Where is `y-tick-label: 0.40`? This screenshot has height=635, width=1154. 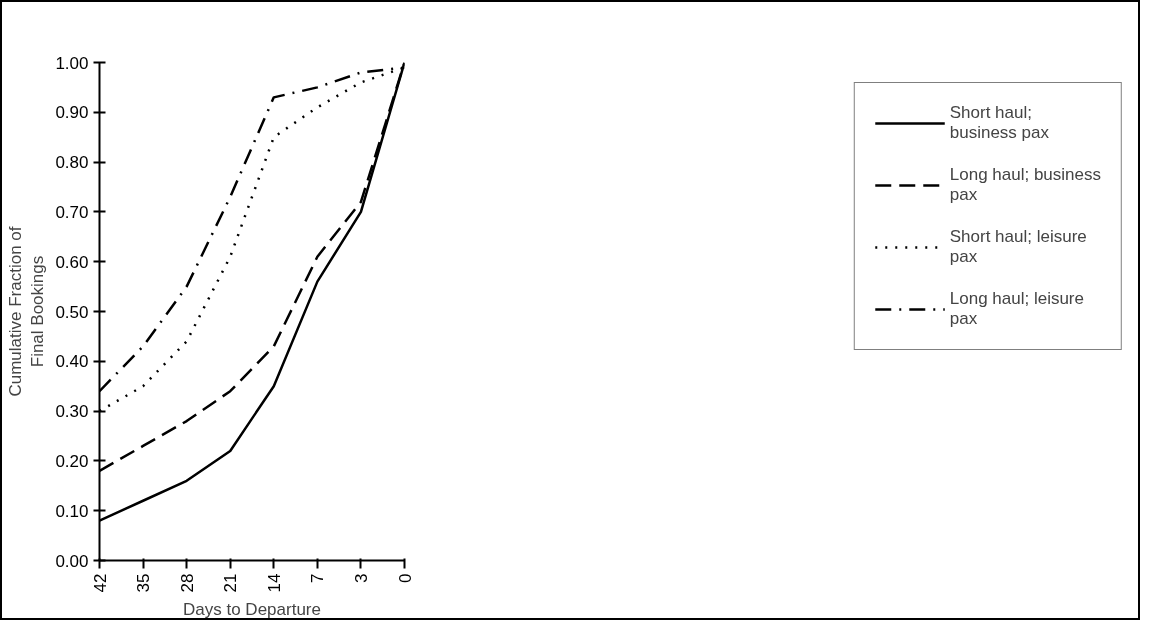
y-tick-label: 0.40 is located at coordinates (72, 362).